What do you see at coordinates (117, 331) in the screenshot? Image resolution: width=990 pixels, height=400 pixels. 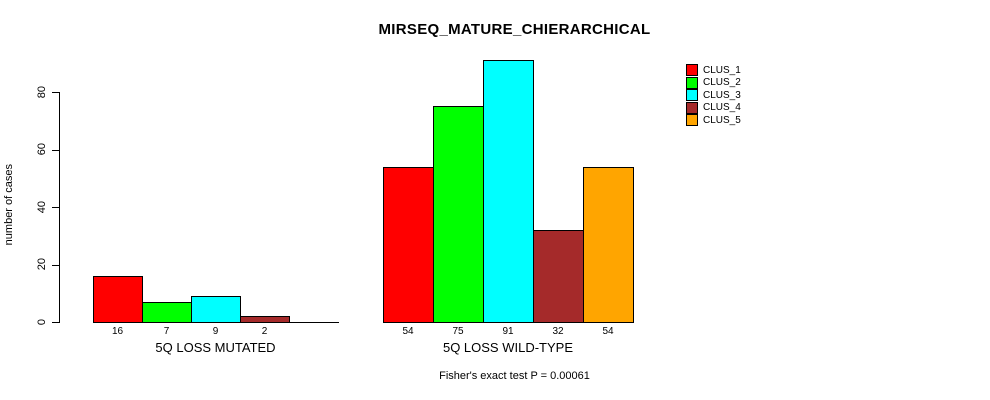 I see `bar-value-label: 16` at bounding box center [117, 331].